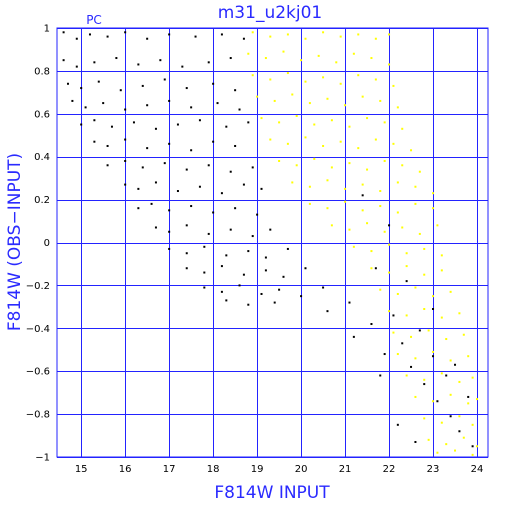  What do you see at coordinates (81, 469) in the screenshot?
I see `x-tick-label: 15` at bounding box center [81, 469].